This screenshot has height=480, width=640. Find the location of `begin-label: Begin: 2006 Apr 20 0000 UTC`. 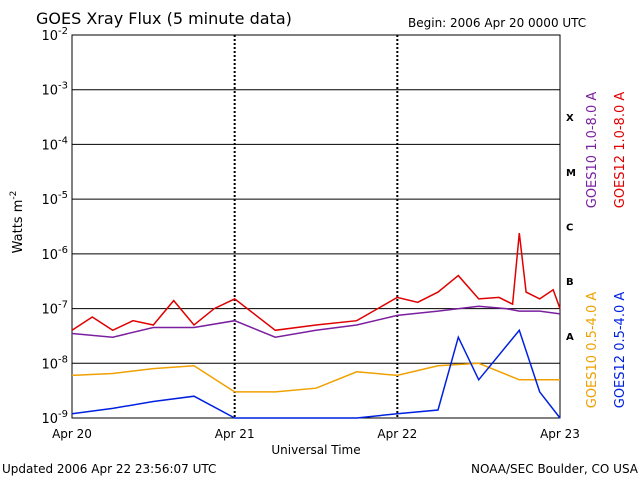

begin-label: Begin: 2006 Apr 20 0000 UTC is located at coordinates (497, 23).